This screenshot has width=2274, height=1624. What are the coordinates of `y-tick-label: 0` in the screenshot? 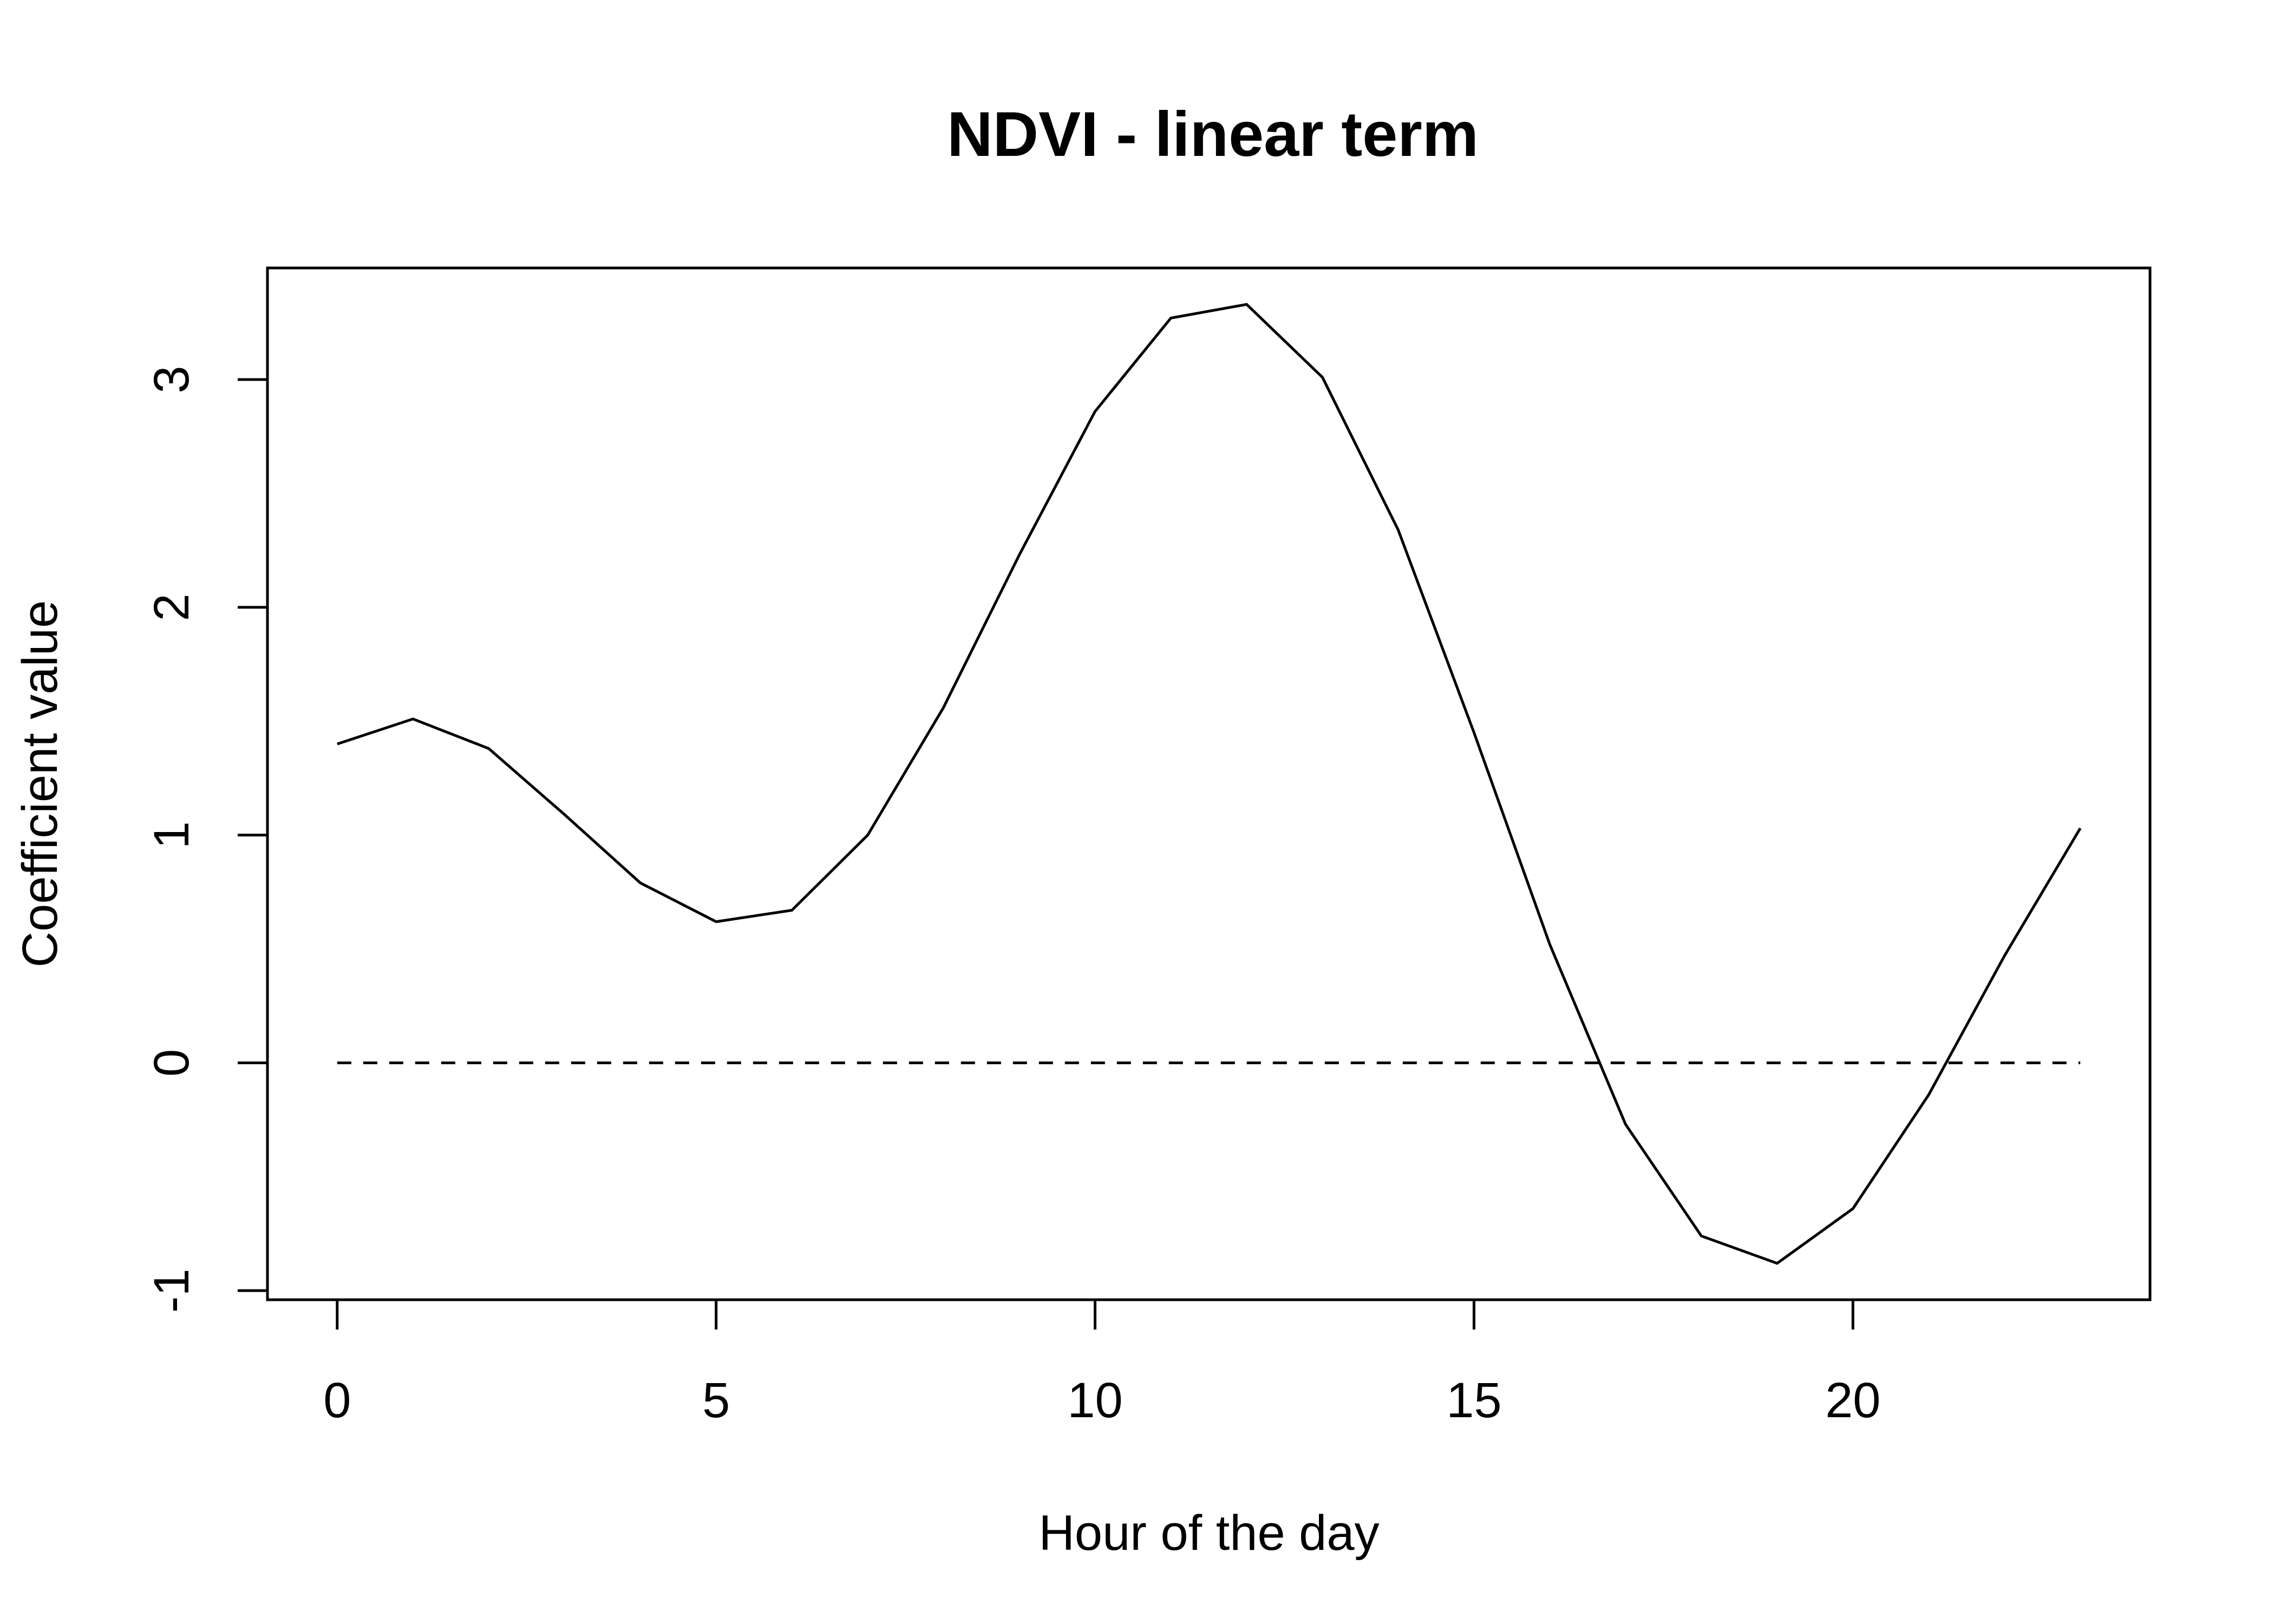 It's located at (172, 1063).